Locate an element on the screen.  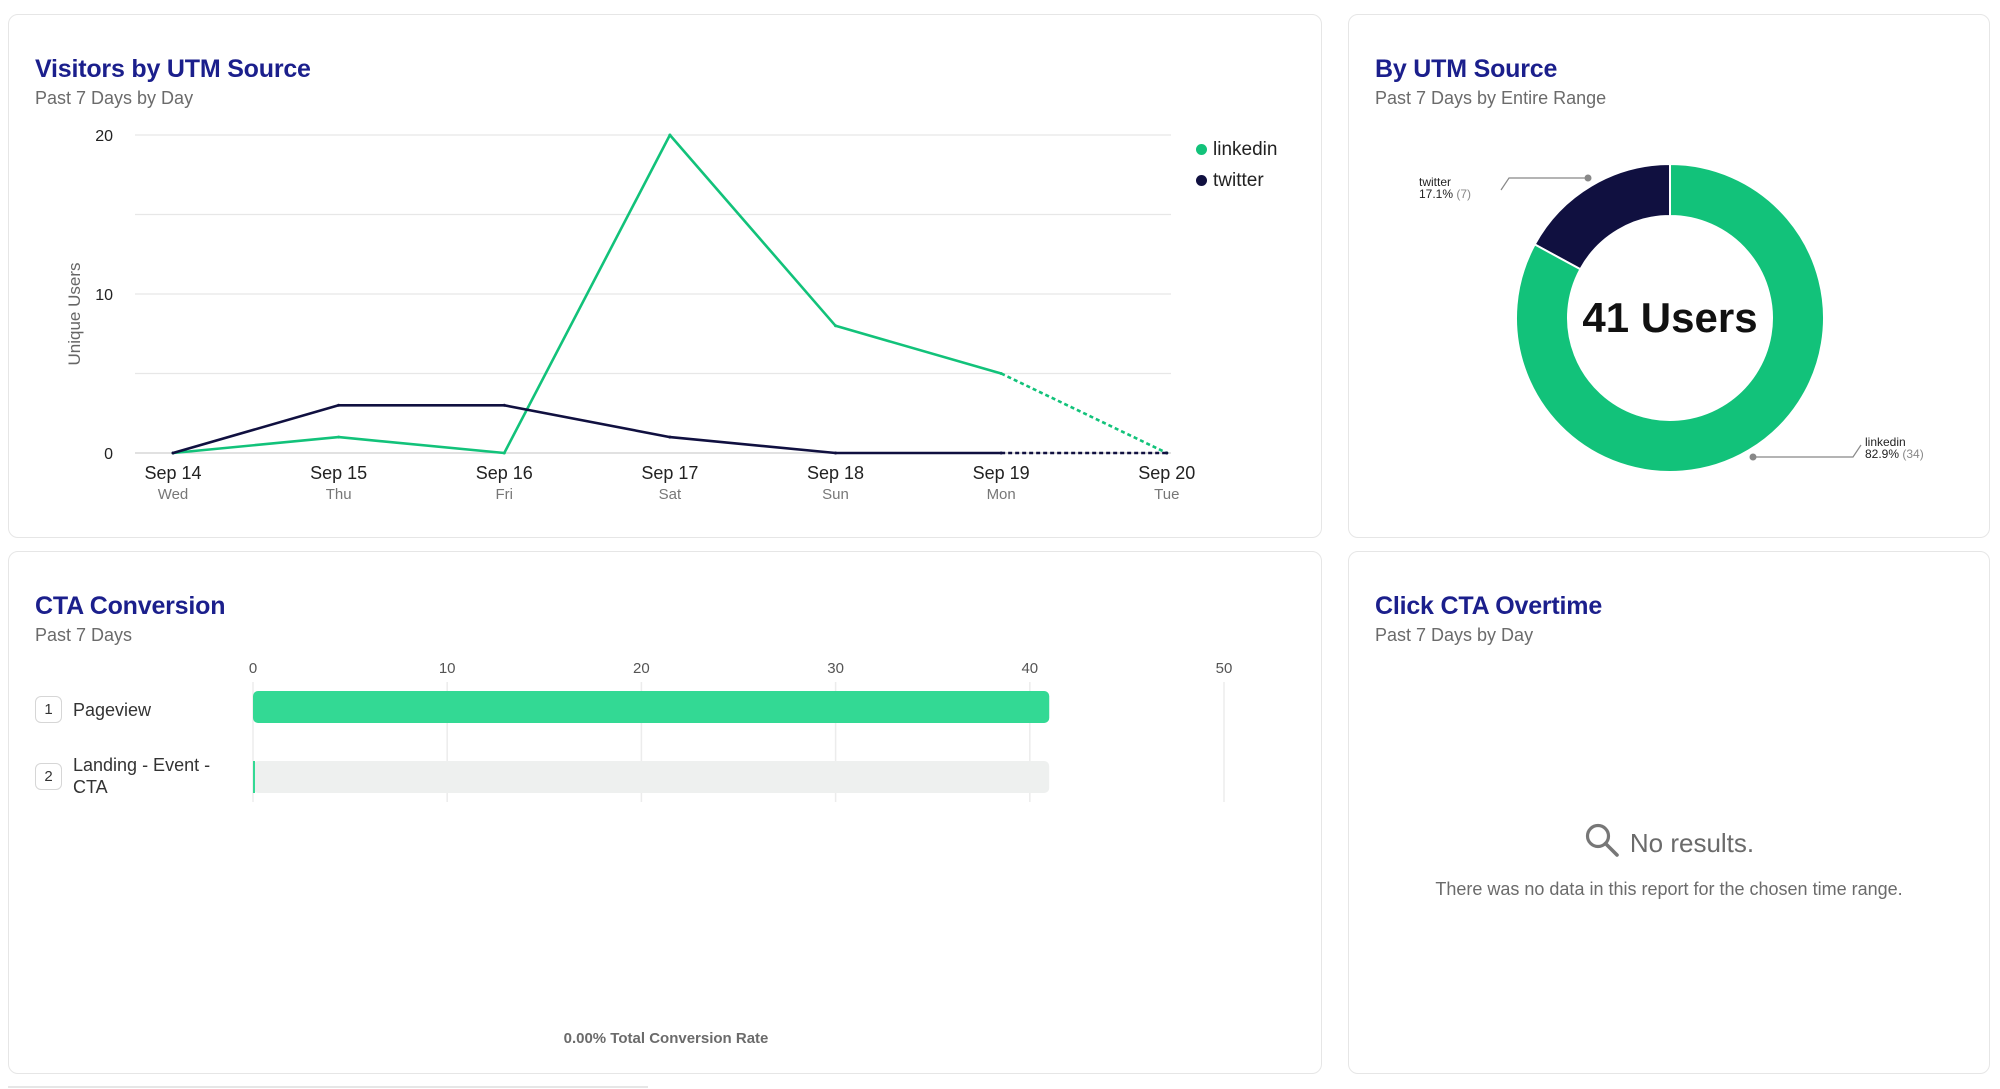
y-tick-label: 0 is located at coordinates (108, 454).